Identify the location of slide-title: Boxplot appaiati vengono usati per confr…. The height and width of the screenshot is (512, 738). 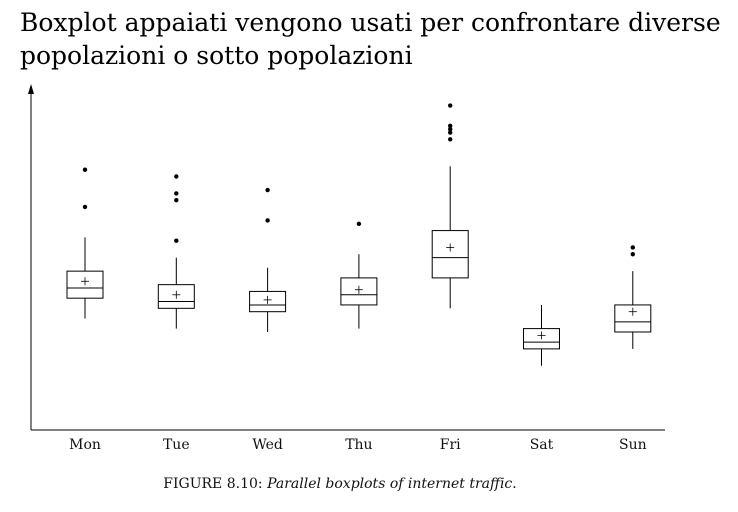
(370, 39).